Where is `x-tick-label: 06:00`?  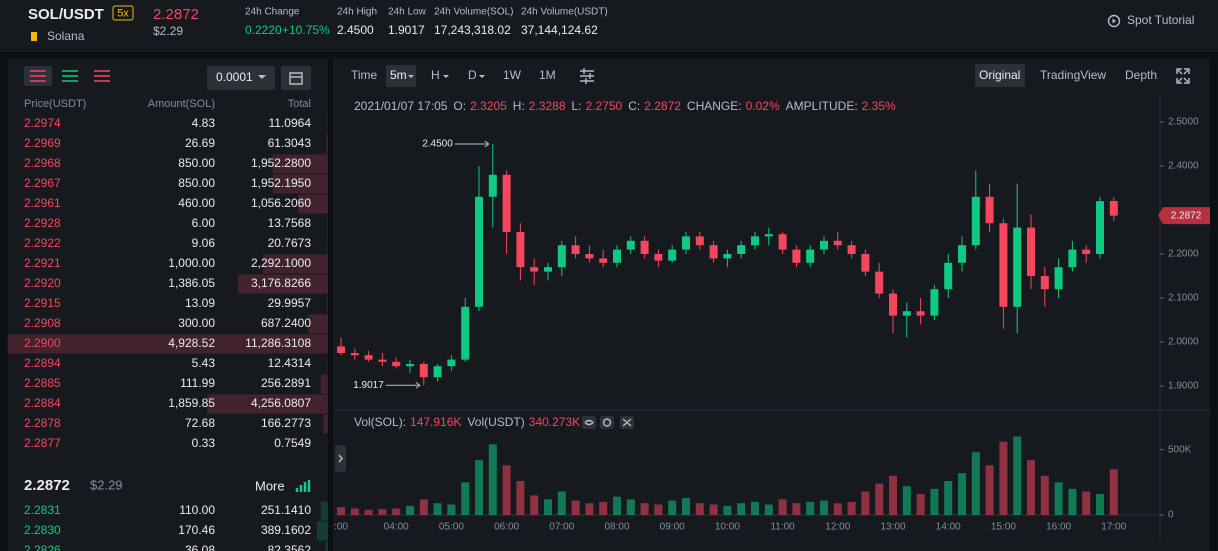 x-tick-label: 06:00 is located at coordinates (506, 527).